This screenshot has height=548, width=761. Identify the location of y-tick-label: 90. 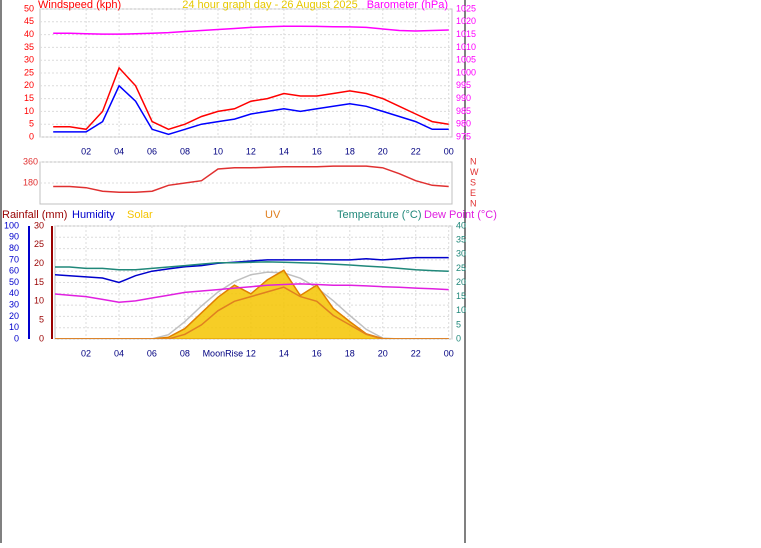
(14, 237).